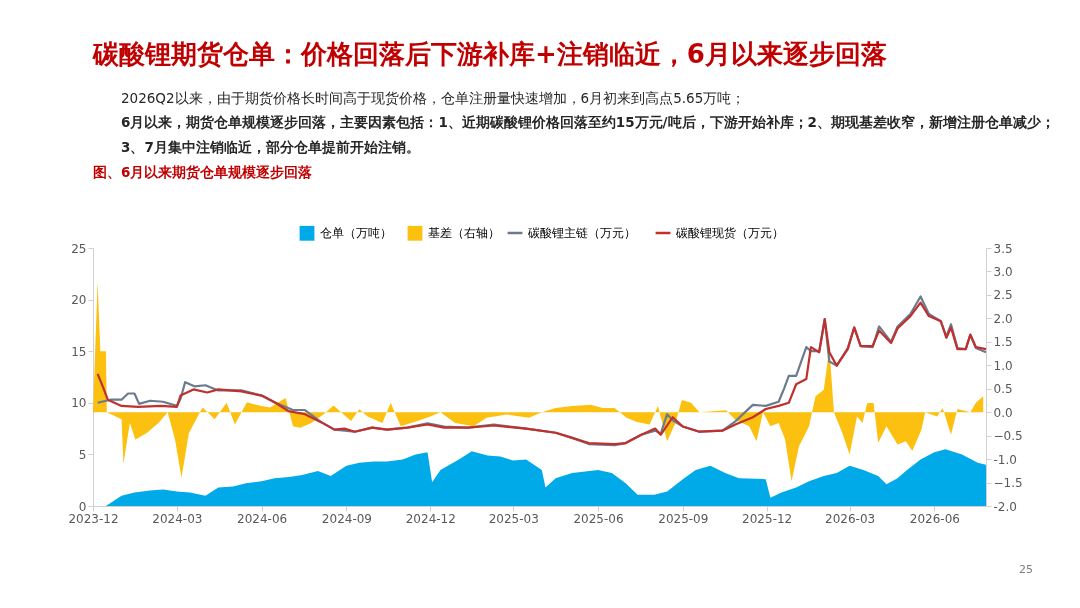  What do you see at coordinates (581, 233) in the screenshot?
I see `legend-label: 碳酸锂主链（万元）` at bounding box center [581, 233].